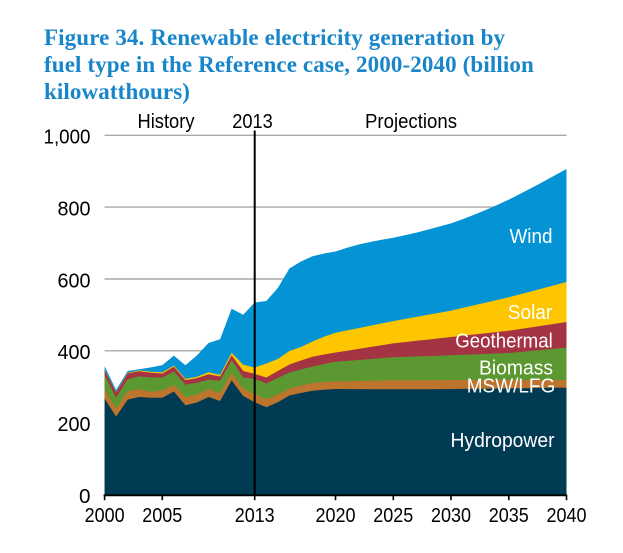 This screenshot has width=623, height=553. Describe the element at coordinates (105, 515) in the screenshot. I see `svg-text: 2000` at that location.